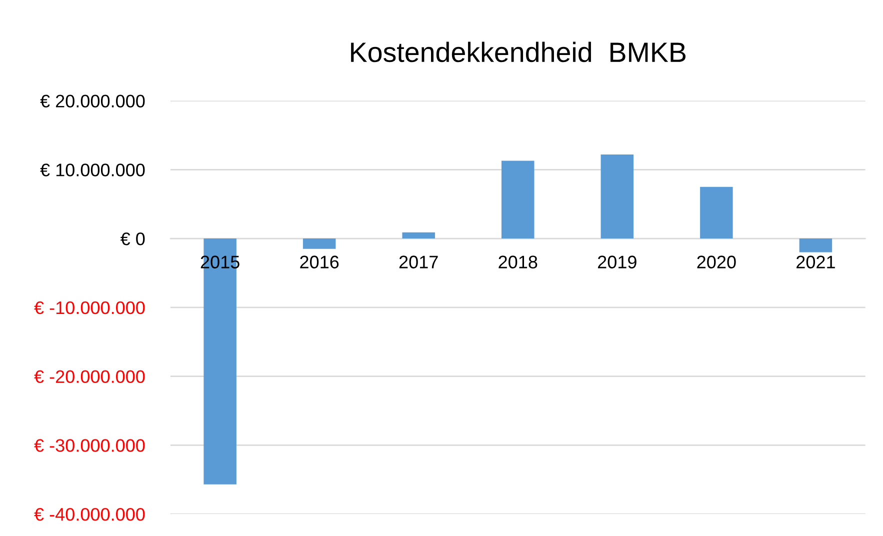 The height and width of the screenshot is (536, 883). I want to click on y-tick-label: € 0, so click(132, 239).